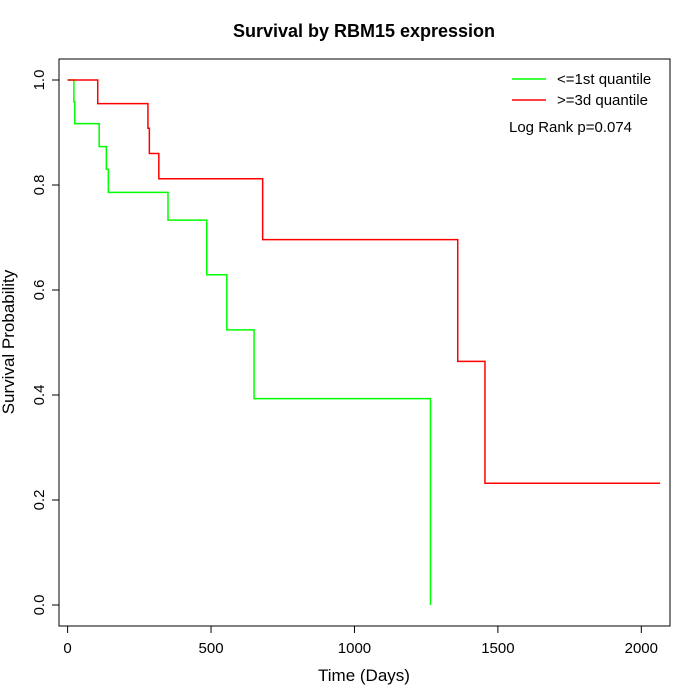  I want to click on y-tick-label: 0.6, so click(39, 290).